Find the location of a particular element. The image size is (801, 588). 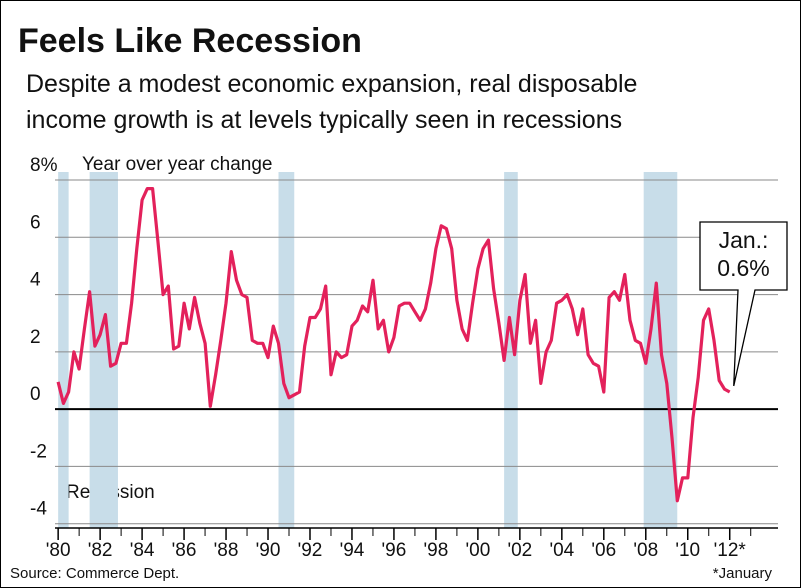

x-tick-label: '00 is located at coordinates (478, 550).